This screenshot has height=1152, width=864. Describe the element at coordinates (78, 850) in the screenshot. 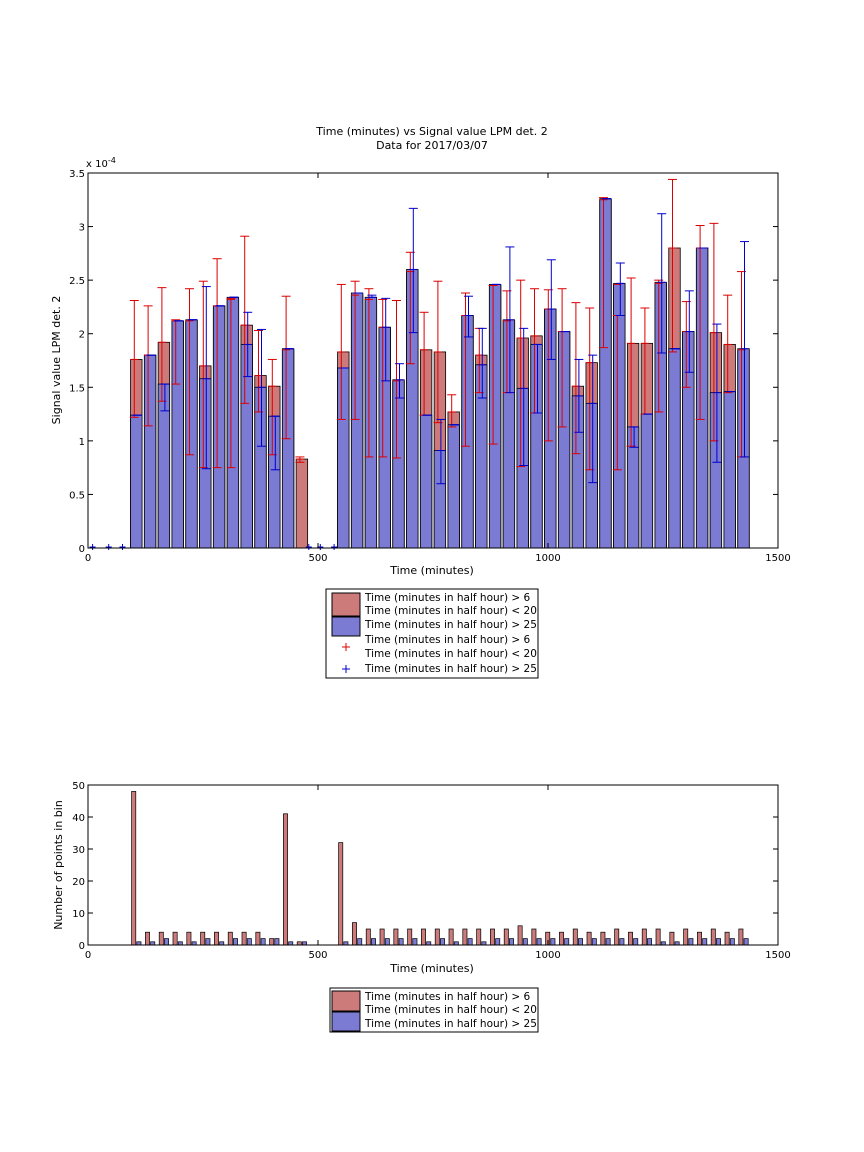

I see `y-tick-label: 30` at that location.